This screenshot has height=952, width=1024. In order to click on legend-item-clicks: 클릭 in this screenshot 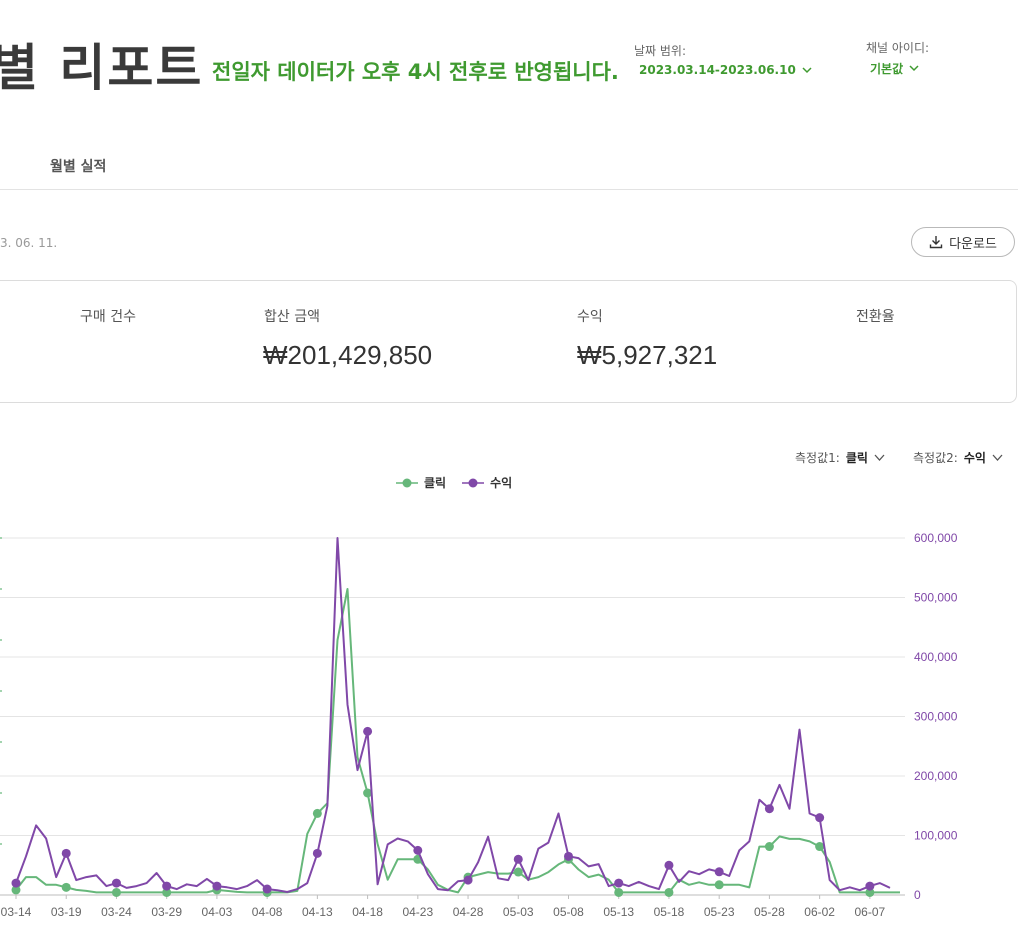, I will do `click(421, 482)`.